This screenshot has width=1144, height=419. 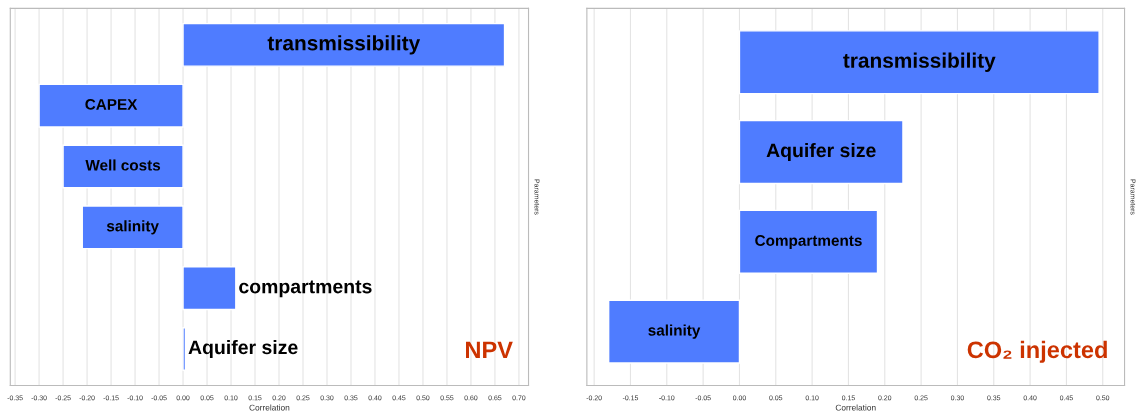 I want to click on y-tick-label: CAPEX, so click(x=111, y=104).